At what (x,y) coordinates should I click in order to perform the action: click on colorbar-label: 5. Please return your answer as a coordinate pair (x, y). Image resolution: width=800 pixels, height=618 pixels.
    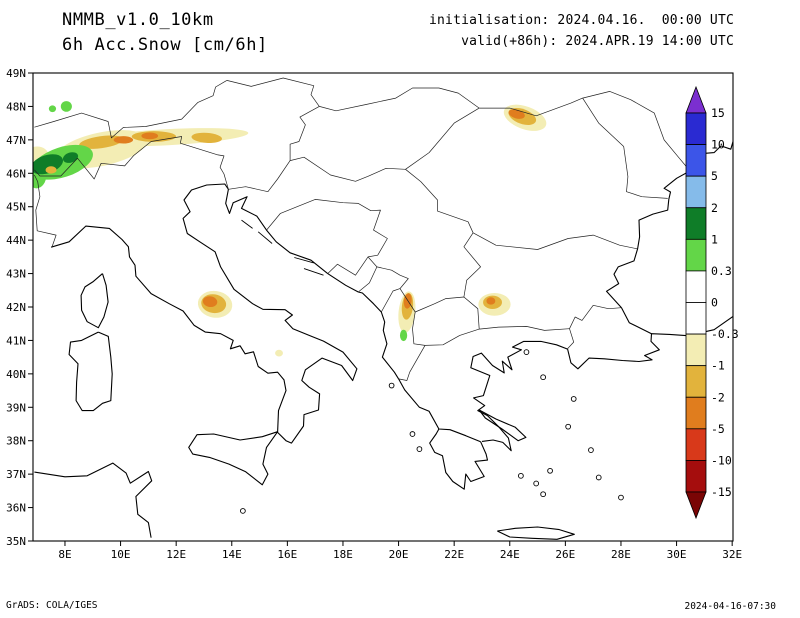
    Looking at the image, I should click on (714, 176).